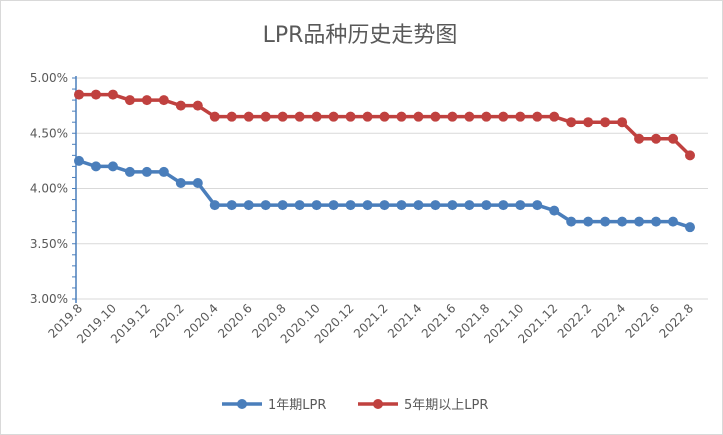 This screenshot has width=723, height=435. What do you see at coordinates (49, 189) in the screenshot?
I see `y-tick-label: 4.00%` at bounding box center [49, 189].